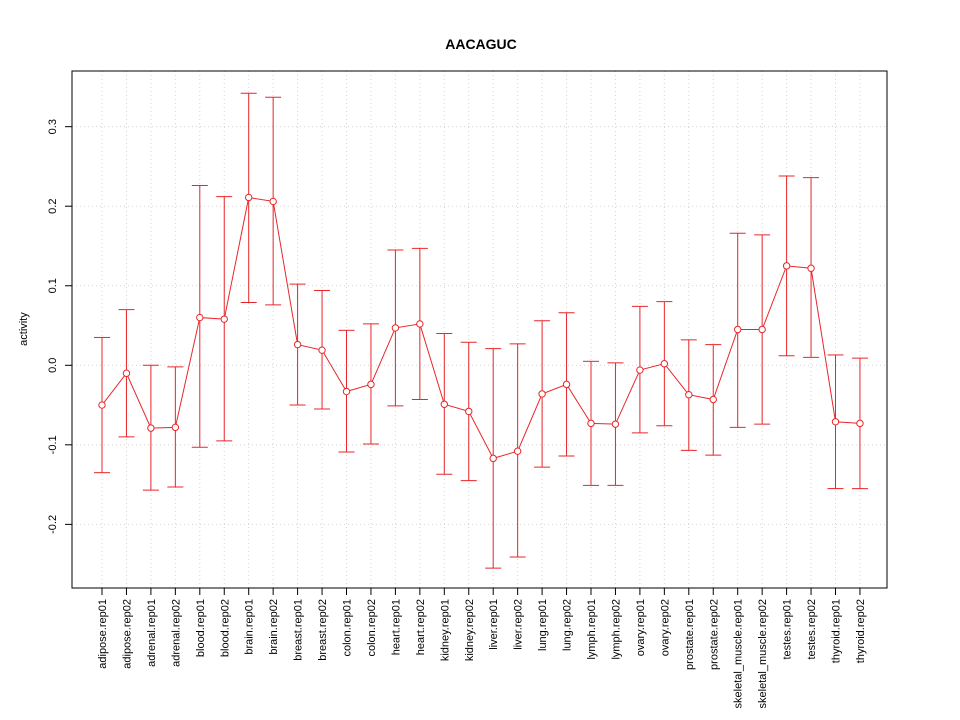 The height and width of the screenshot is (720, 960). I want to click on y-tick-label: 0.0, so click(53, 365).